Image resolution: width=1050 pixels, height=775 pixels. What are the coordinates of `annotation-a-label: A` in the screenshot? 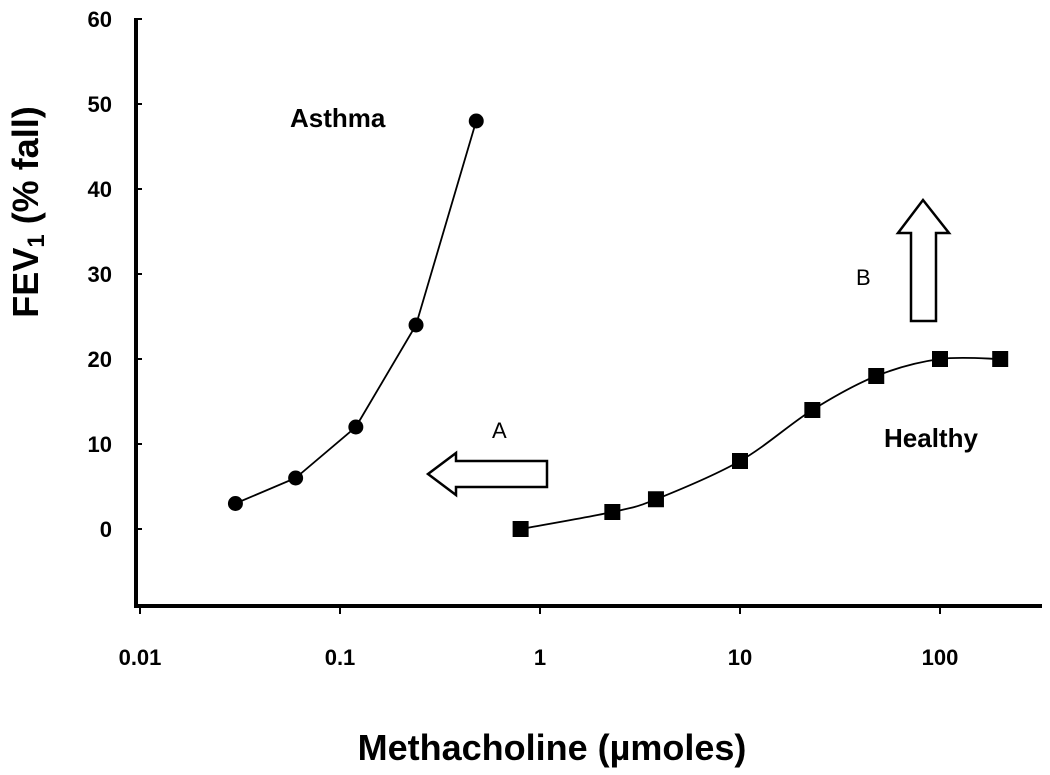 It's located at (499, 430).